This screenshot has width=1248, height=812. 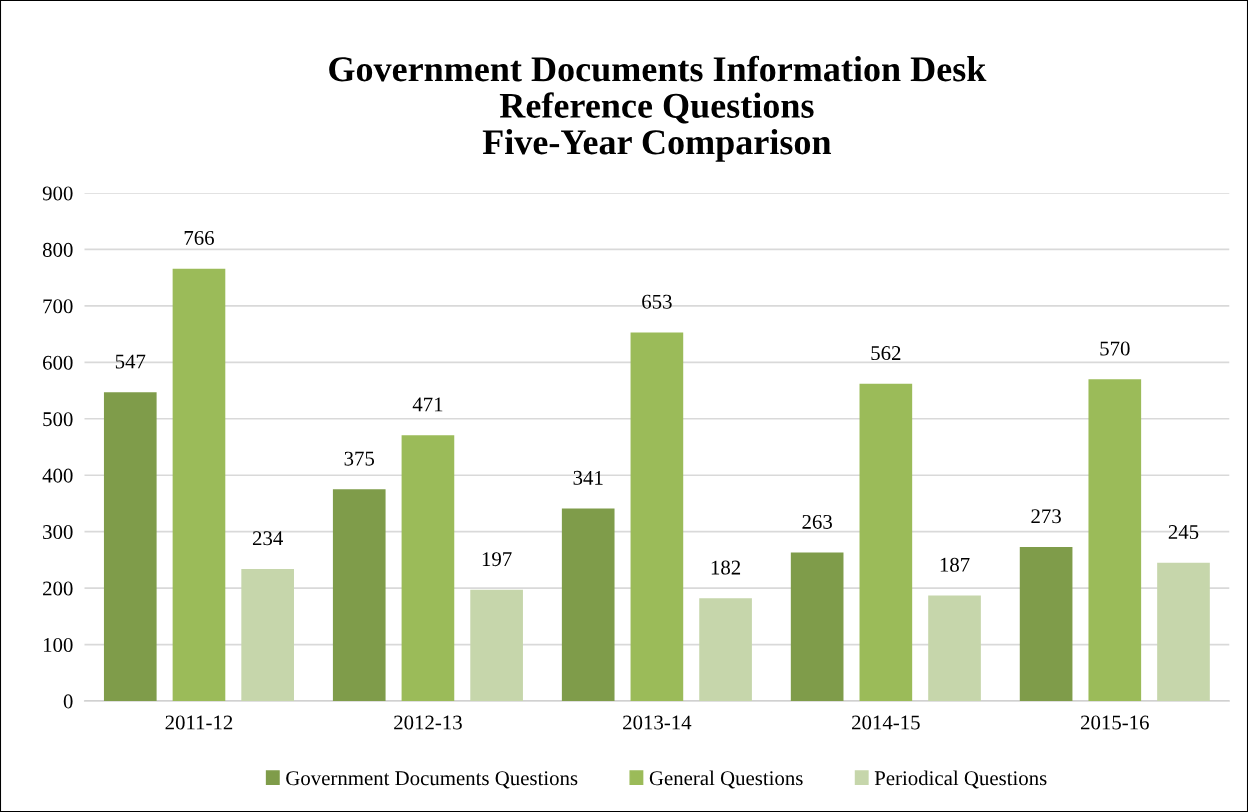 I want to click on x-tick-label: 2014-15, so click(x=886, y=722).